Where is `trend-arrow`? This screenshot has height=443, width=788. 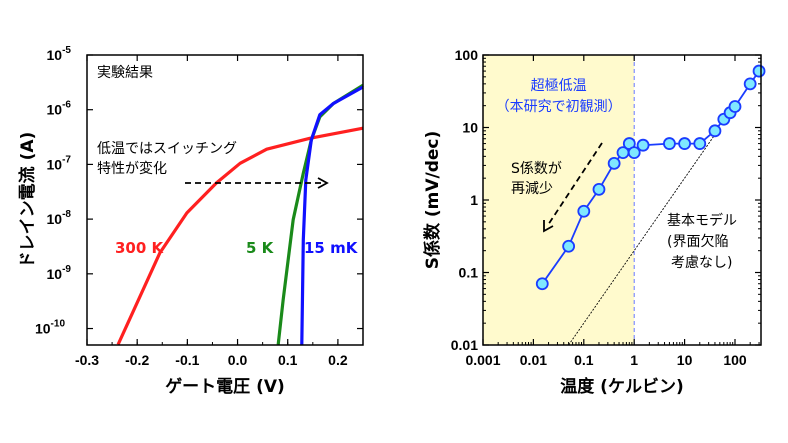 trend-arrow is located at coordinates (575, 184).